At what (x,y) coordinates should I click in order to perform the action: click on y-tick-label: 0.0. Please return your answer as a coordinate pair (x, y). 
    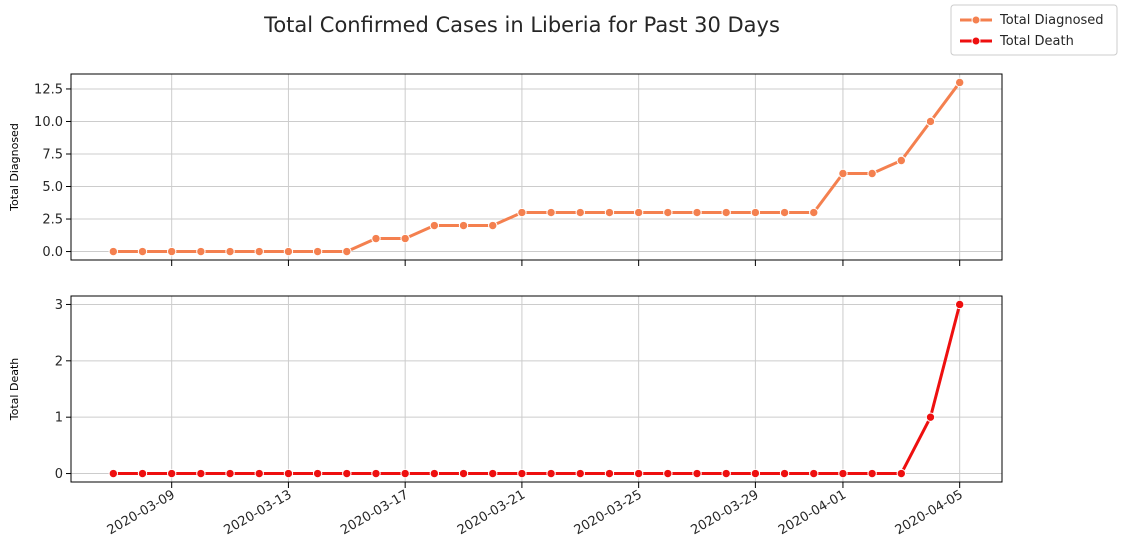
    Looking at the image, I should click on (52, 252).